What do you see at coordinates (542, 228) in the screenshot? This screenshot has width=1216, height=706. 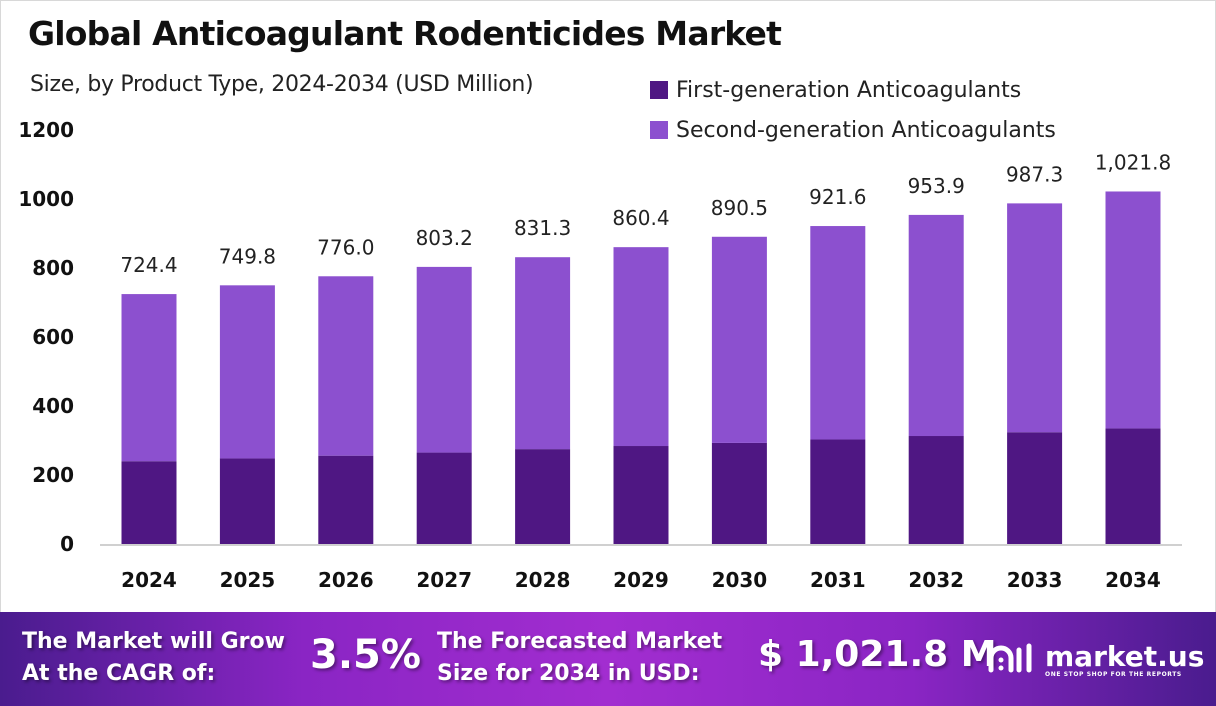 I see `bar-total-label: 831.3` at bounding box center [542, 228].